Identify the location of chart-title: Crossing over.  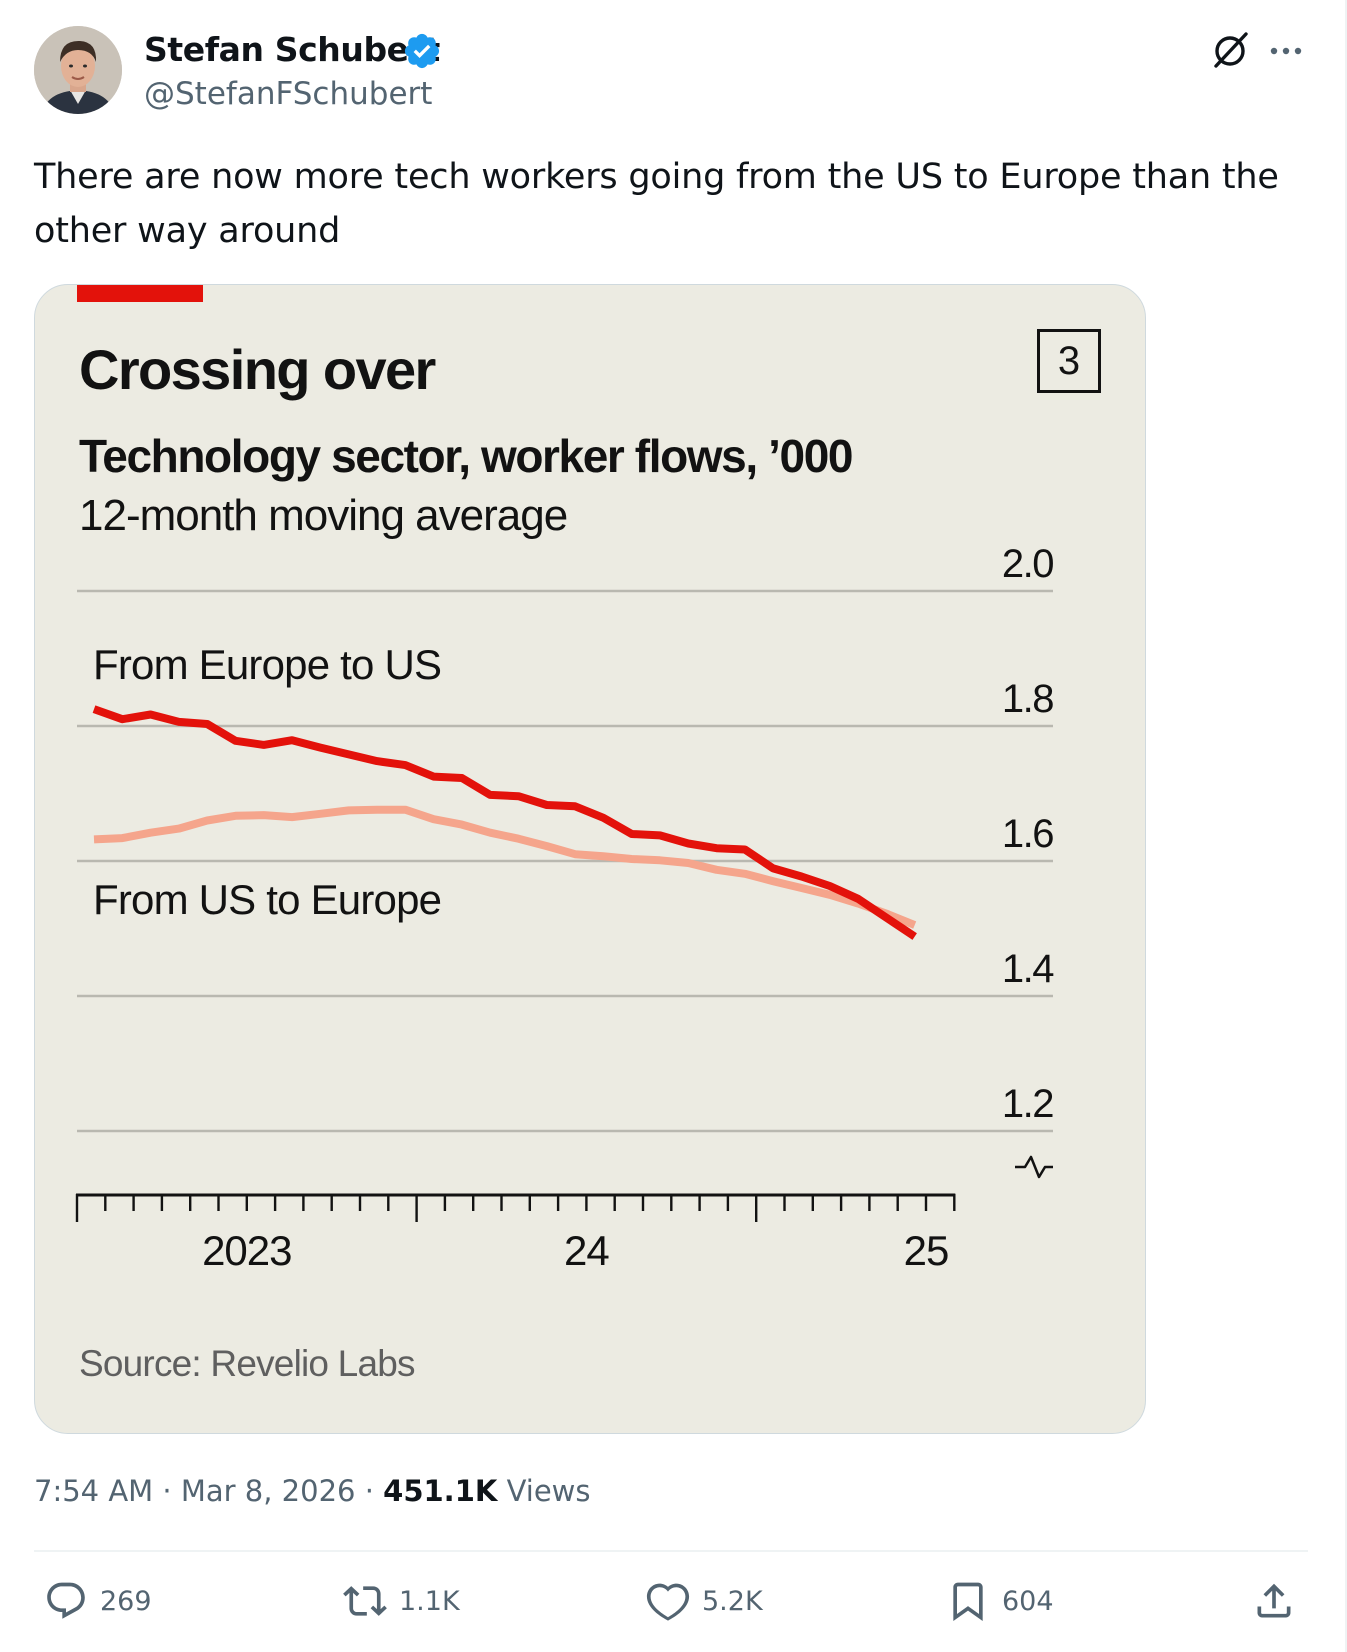
(257, 369).